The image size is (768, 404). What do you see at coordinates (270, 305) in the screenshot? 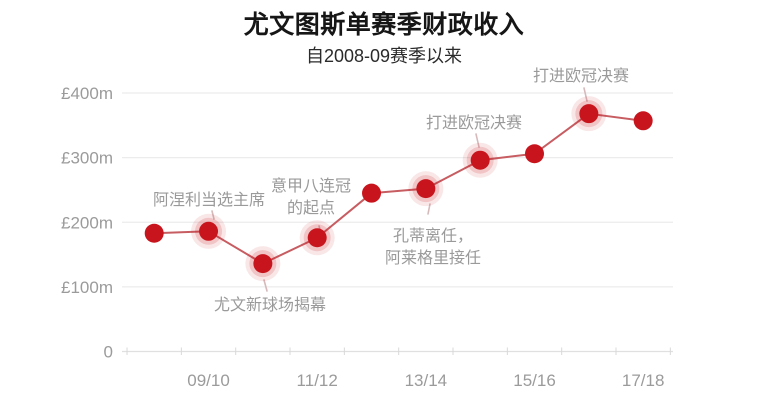
I see `annotation-text: 尤文新球场揭幕` at bounding box center [270, 305].